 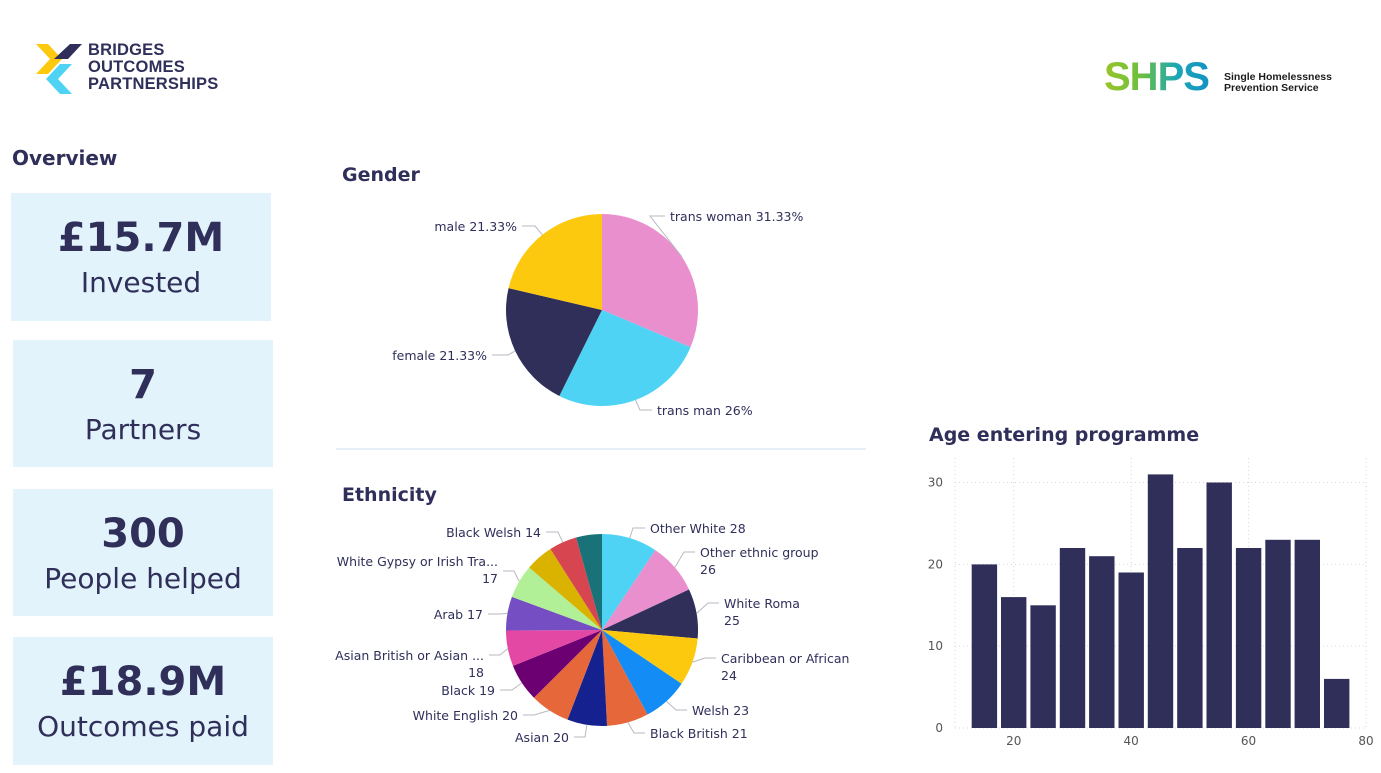 I want to click on kpi-label: People helped, so click(x=143, y=578).